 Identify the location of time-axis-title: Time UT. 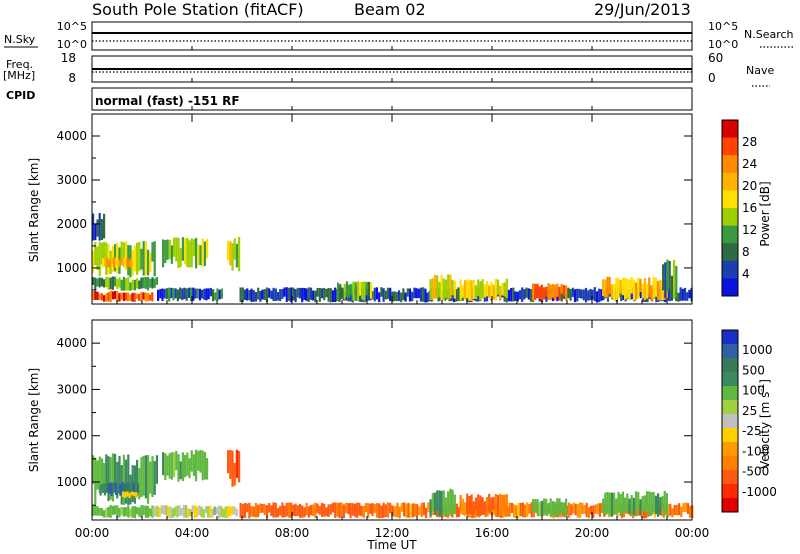
(391, 545).